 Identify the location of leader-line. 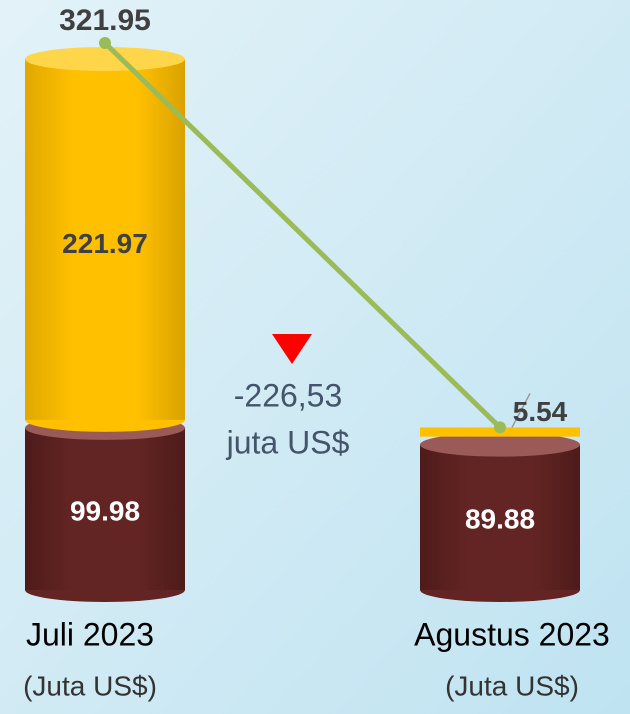
(521, 410).